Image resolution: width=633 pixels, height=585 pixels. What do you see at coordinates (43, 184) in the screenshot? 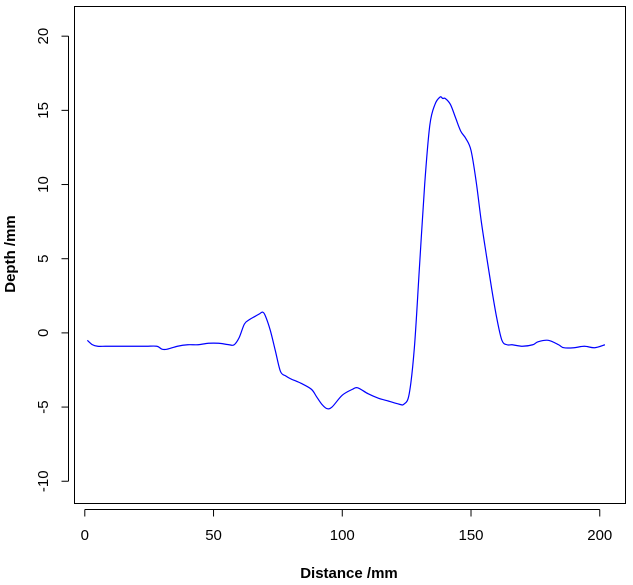
I see `y-tick-label: 10` at bounding box center [43, 184].